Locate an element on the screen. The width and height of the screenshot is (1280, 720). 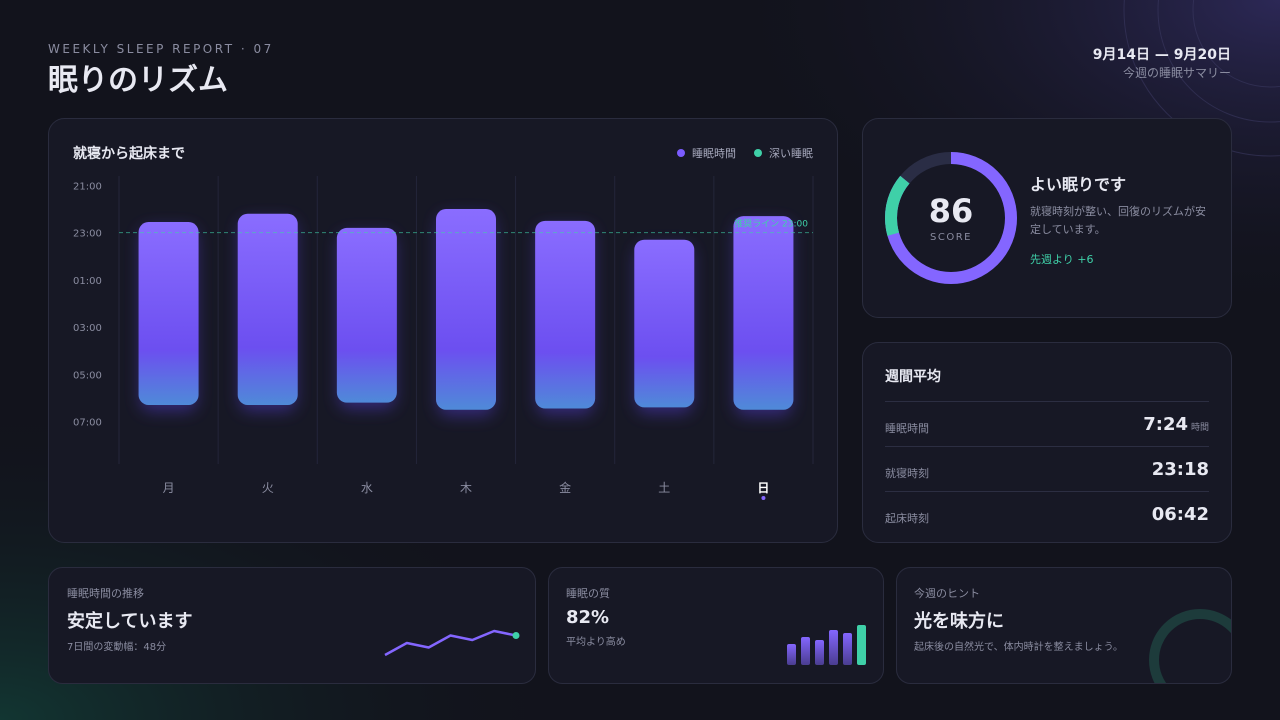
decor-rings is located at coordinates (1201, 78).